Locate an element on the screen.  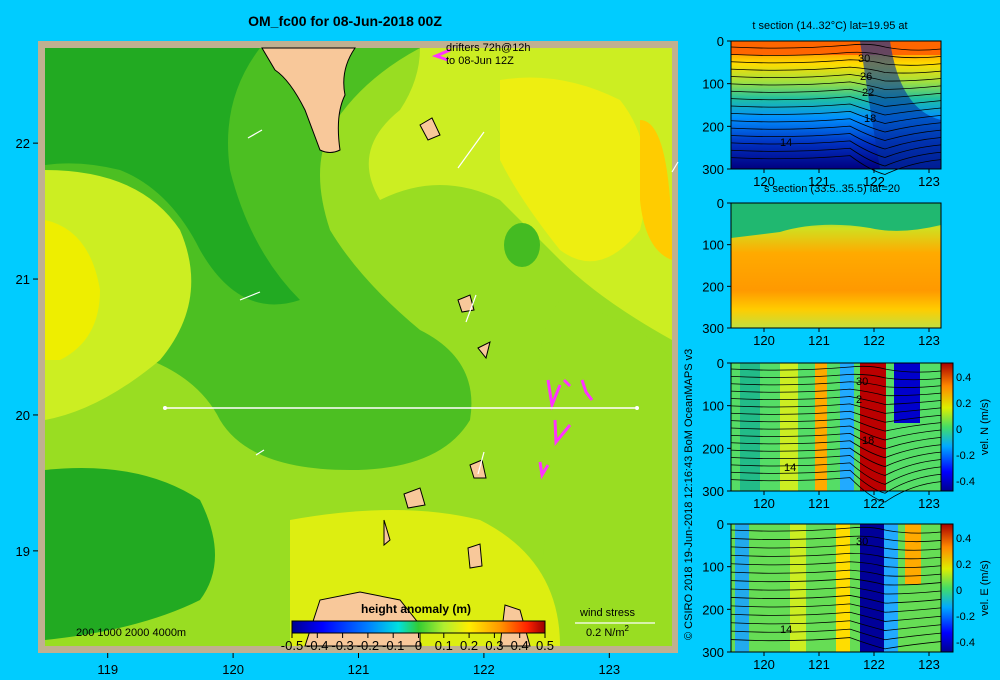
t-contour-label-26: 26 is located at coordinates (866, 77).